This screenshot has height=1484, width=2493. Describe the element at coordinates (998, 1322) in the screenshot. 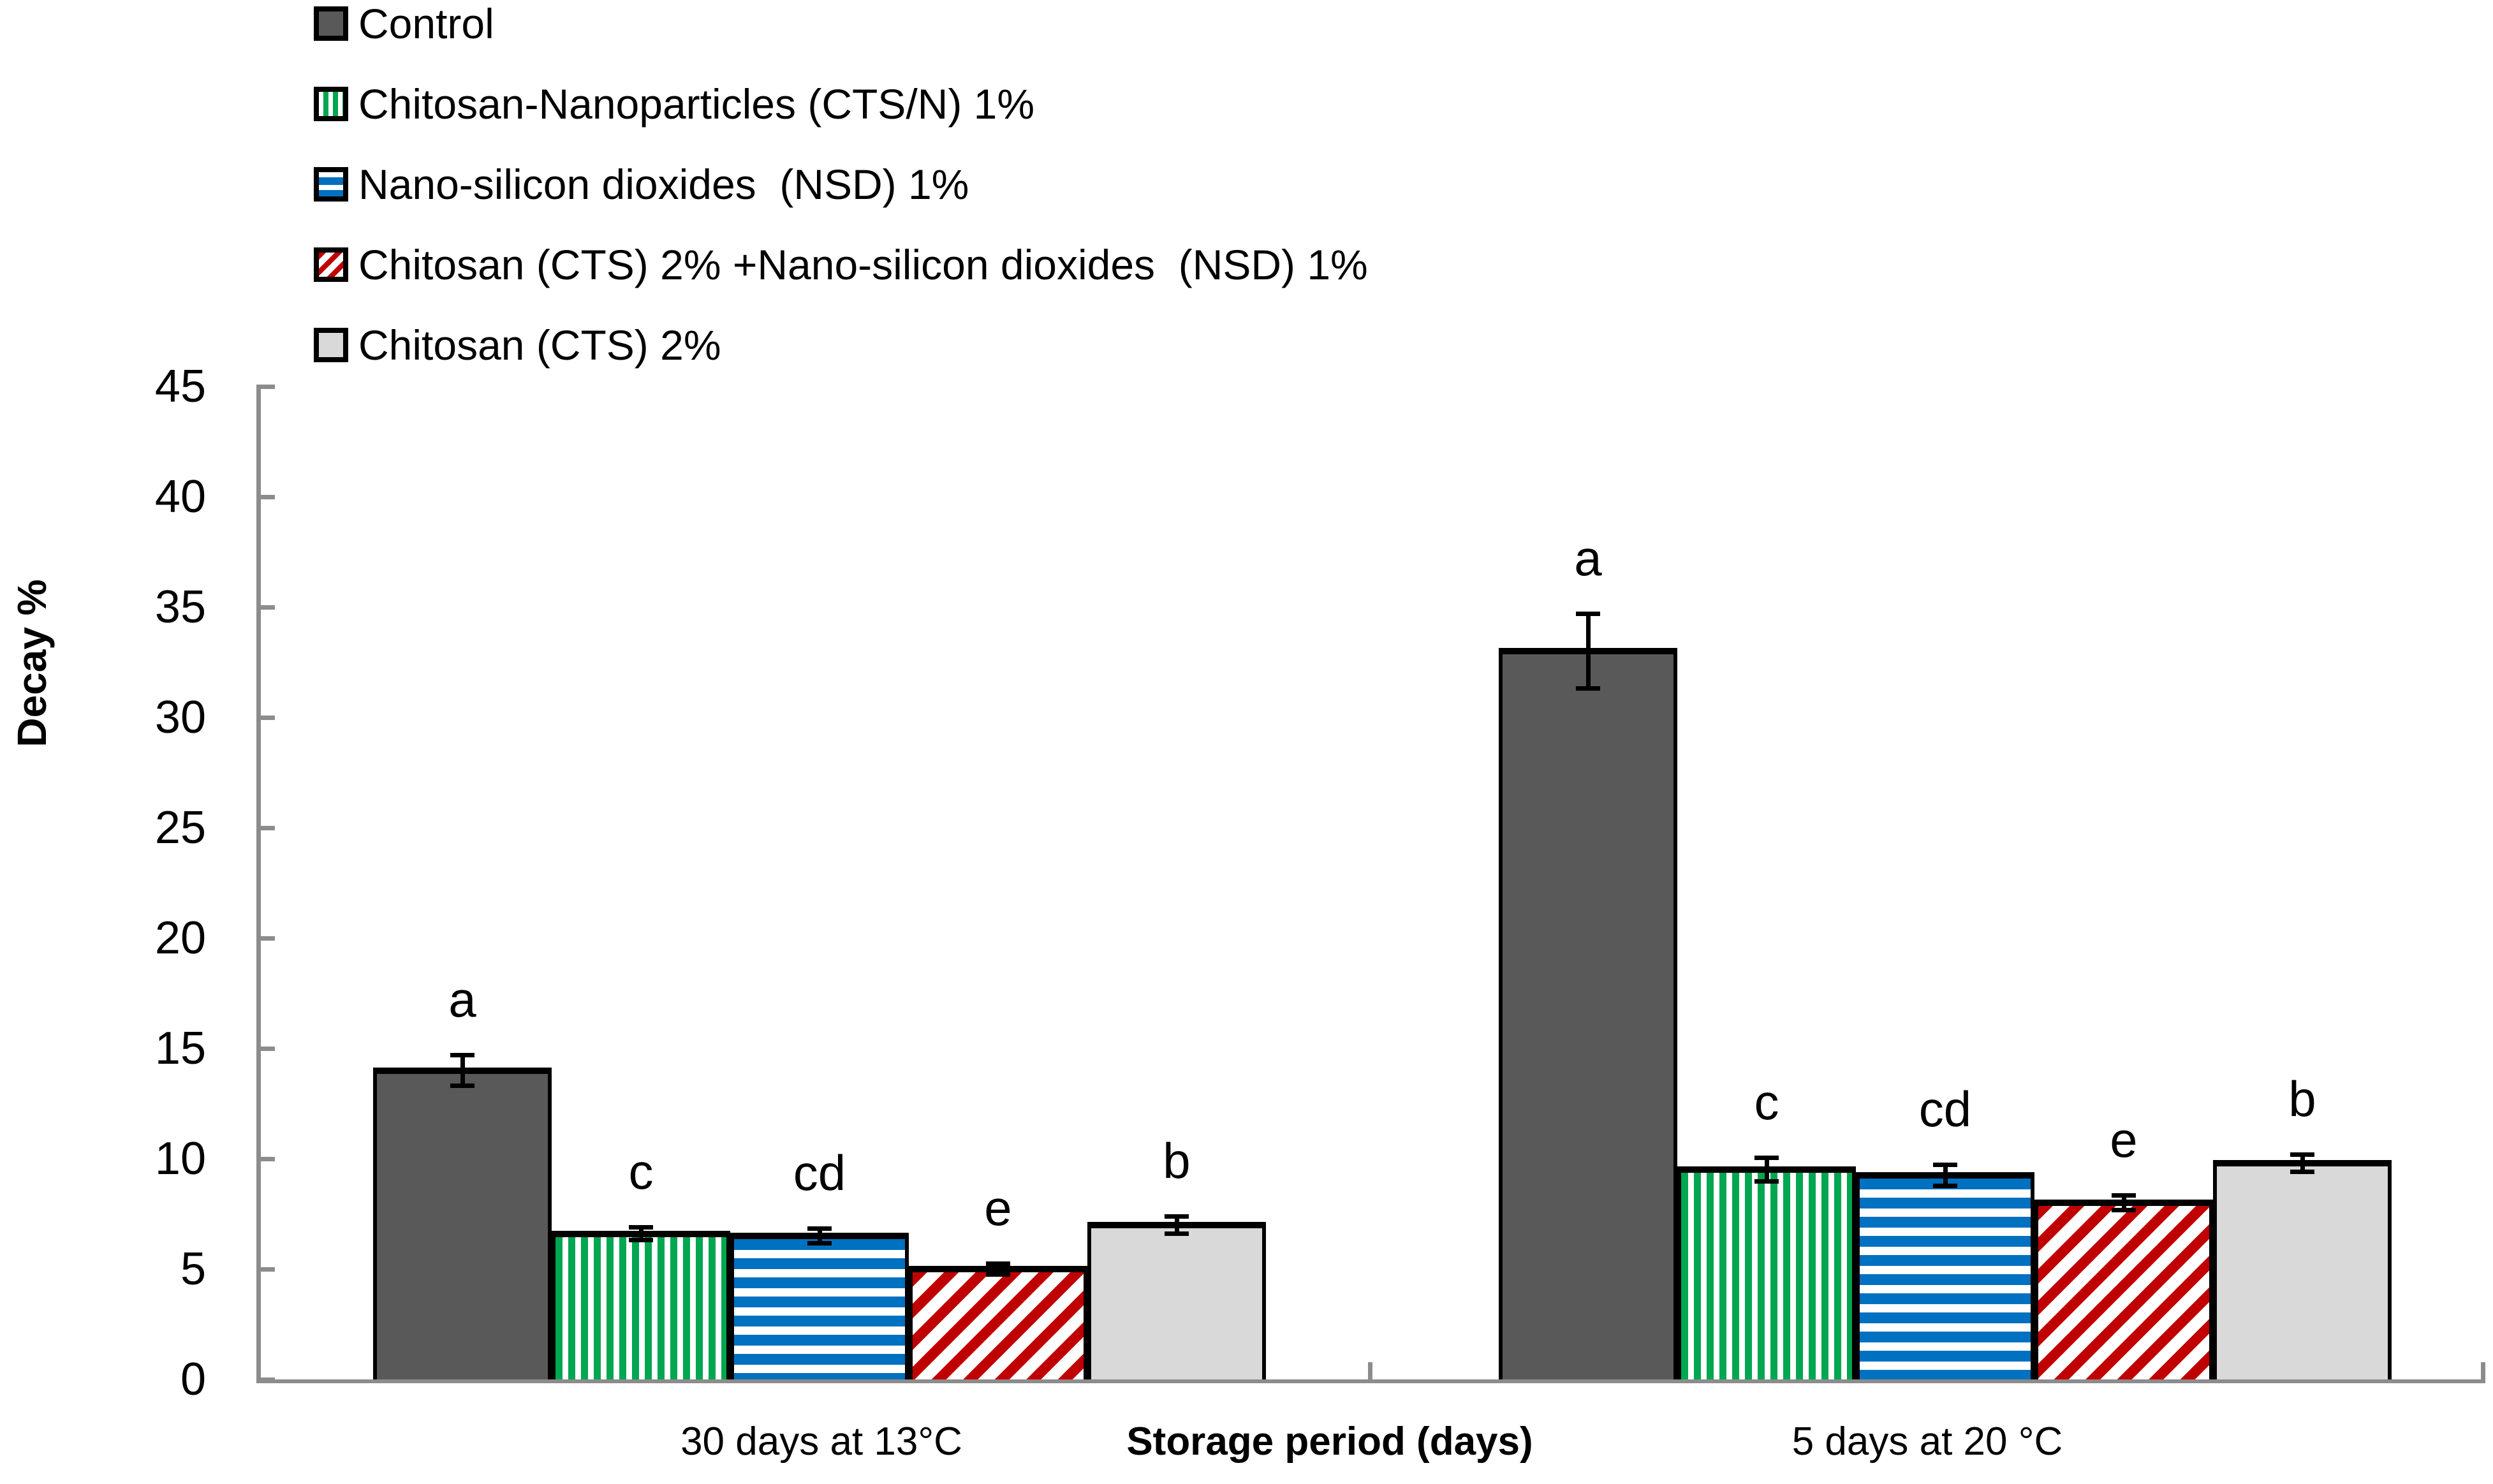

I see `bar-e-group1` at that location.